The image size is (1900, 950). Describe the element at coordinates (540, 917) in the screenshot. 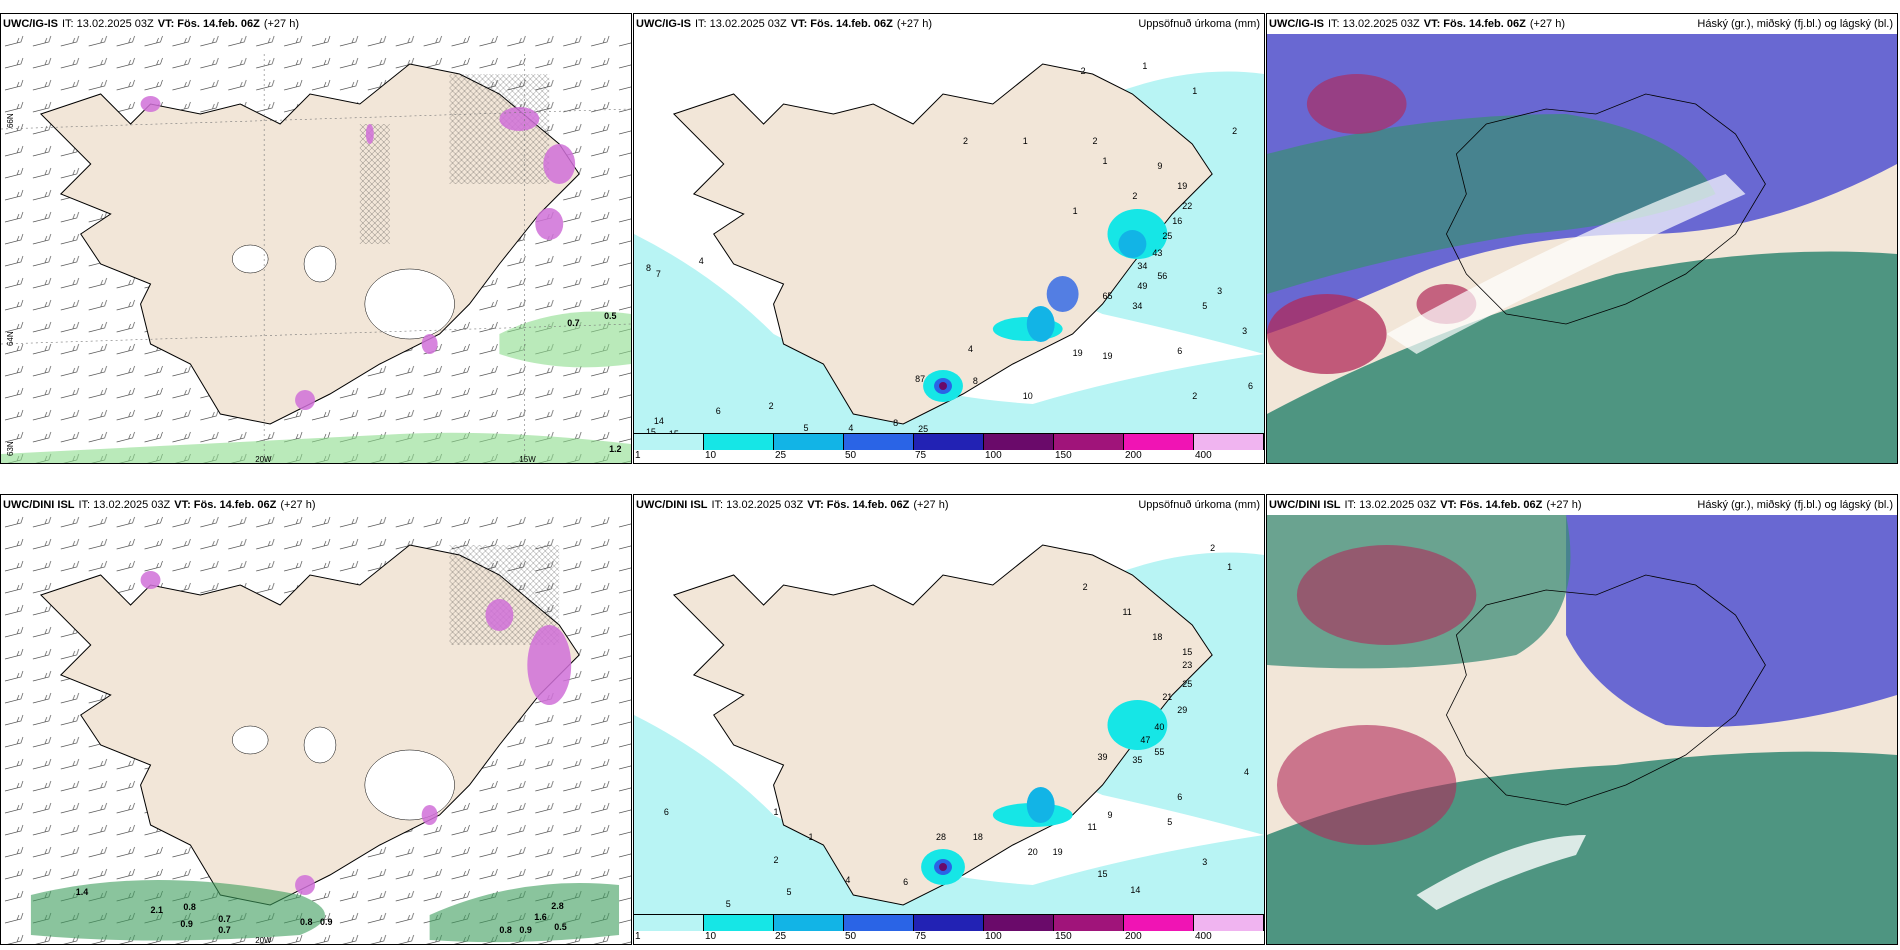

I see `precip-value: 1.6` at that location.